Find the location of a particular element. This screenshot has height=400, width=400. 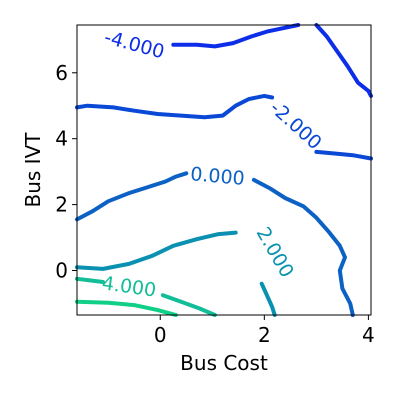

contour-label: 2.000 is located at coordinates (275, 252).